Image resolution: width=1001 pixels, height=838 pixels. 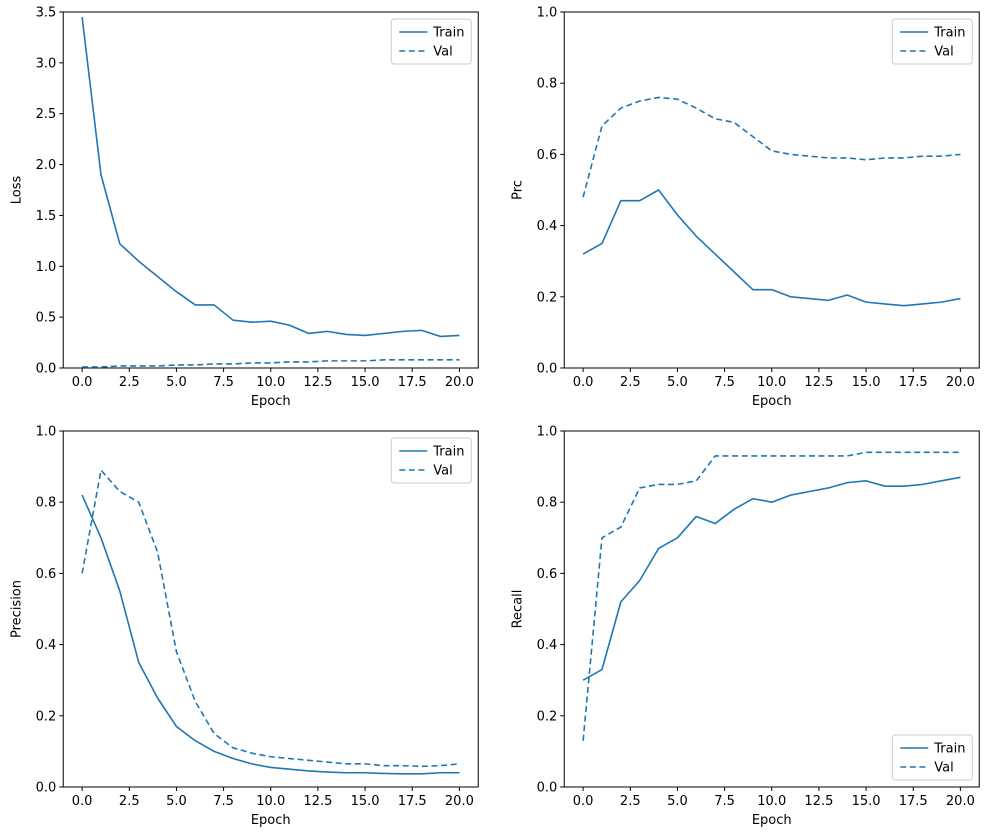 I want to click on y-axis-label: Loss, so click(x=16, y=190).